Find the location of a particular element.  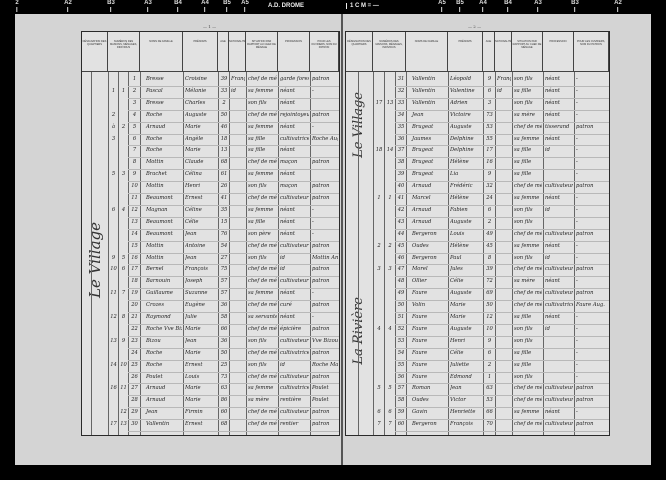

cell-age: 41 is located at coordinates (224, 198).